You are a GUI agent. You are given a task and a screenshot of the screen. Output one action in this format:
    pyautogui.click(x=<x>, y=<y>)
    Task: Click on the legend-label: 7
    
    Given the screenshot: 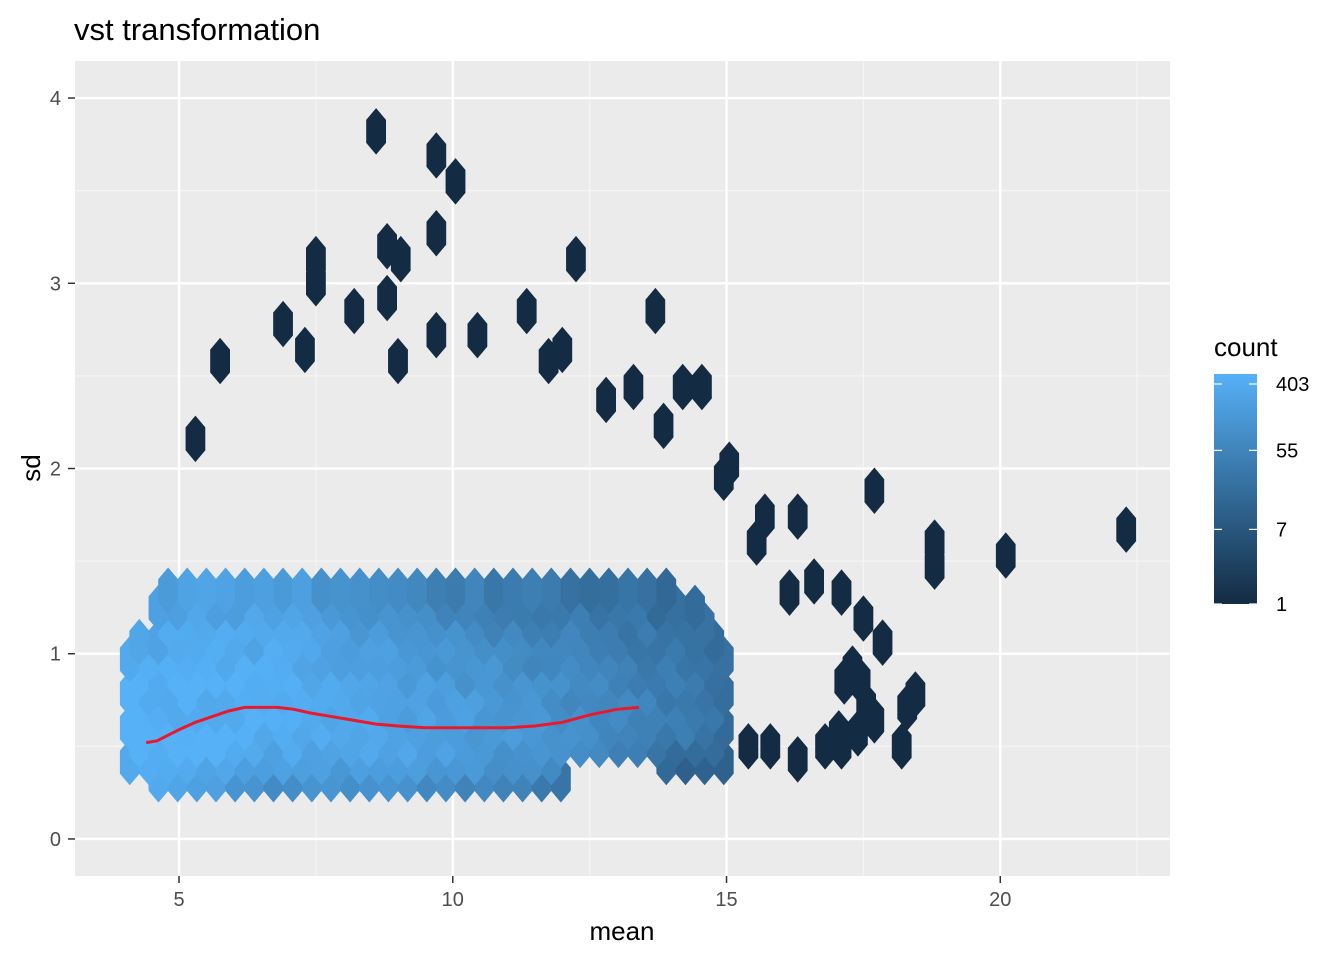 What is the action you would take?
    pyautogui.click(x=1281, y=530)
    